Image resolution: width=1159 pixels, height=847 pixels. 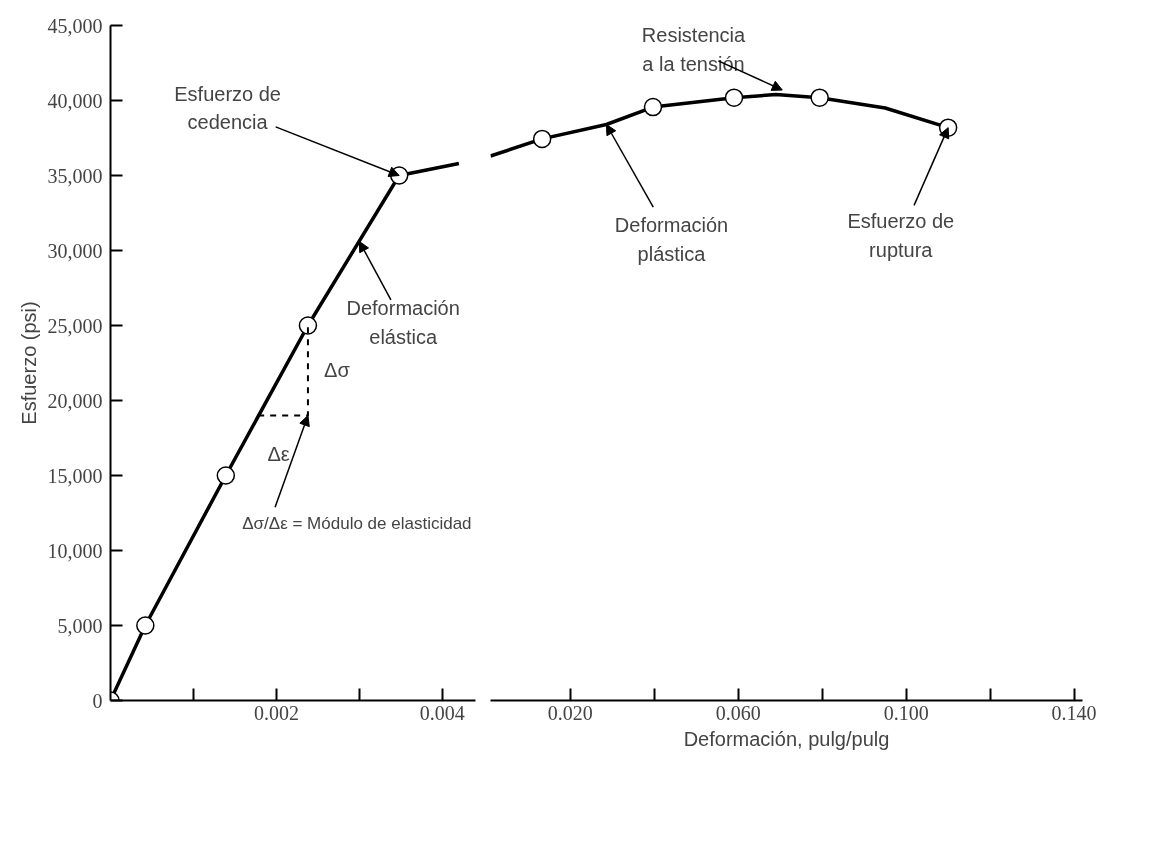 I want to click on y-tick-label: 15,000, so click(x=75, y=475).